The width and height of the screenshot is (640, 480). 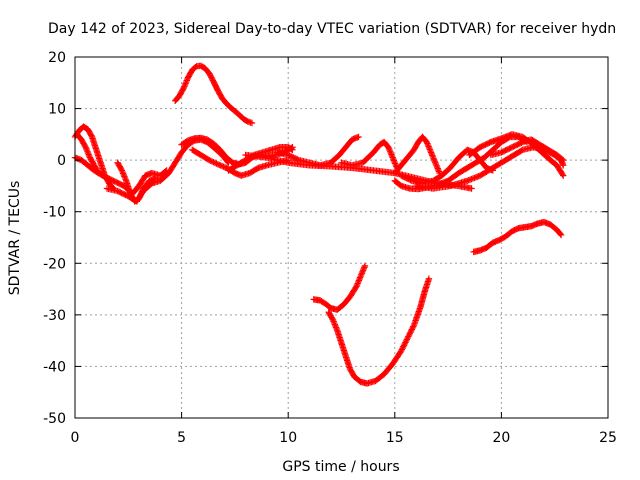 What do you see at coordinates (181, 438) in the screenshot?
I see `x-tick-label: 5` at bounding box center [181, 438].